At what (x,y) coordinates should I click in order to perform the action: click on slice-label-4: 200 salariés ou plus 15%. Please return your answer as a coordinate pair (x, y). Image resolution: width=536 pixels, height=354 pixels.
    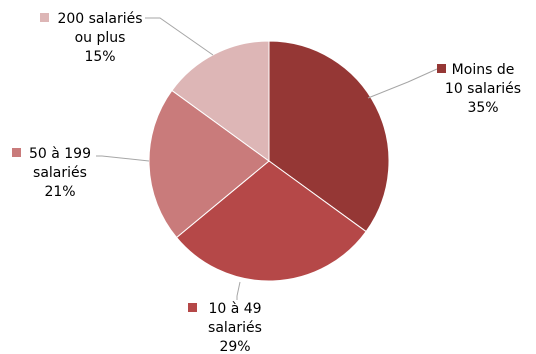
    Looking at the image, I should click on (99, 38).